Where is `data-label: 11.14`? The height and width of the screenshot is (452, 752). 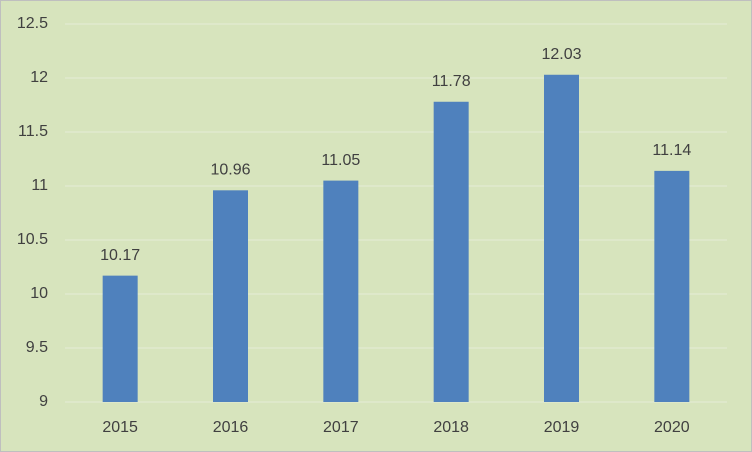
data-label: 11.14 is located at coordinates (671, 150).